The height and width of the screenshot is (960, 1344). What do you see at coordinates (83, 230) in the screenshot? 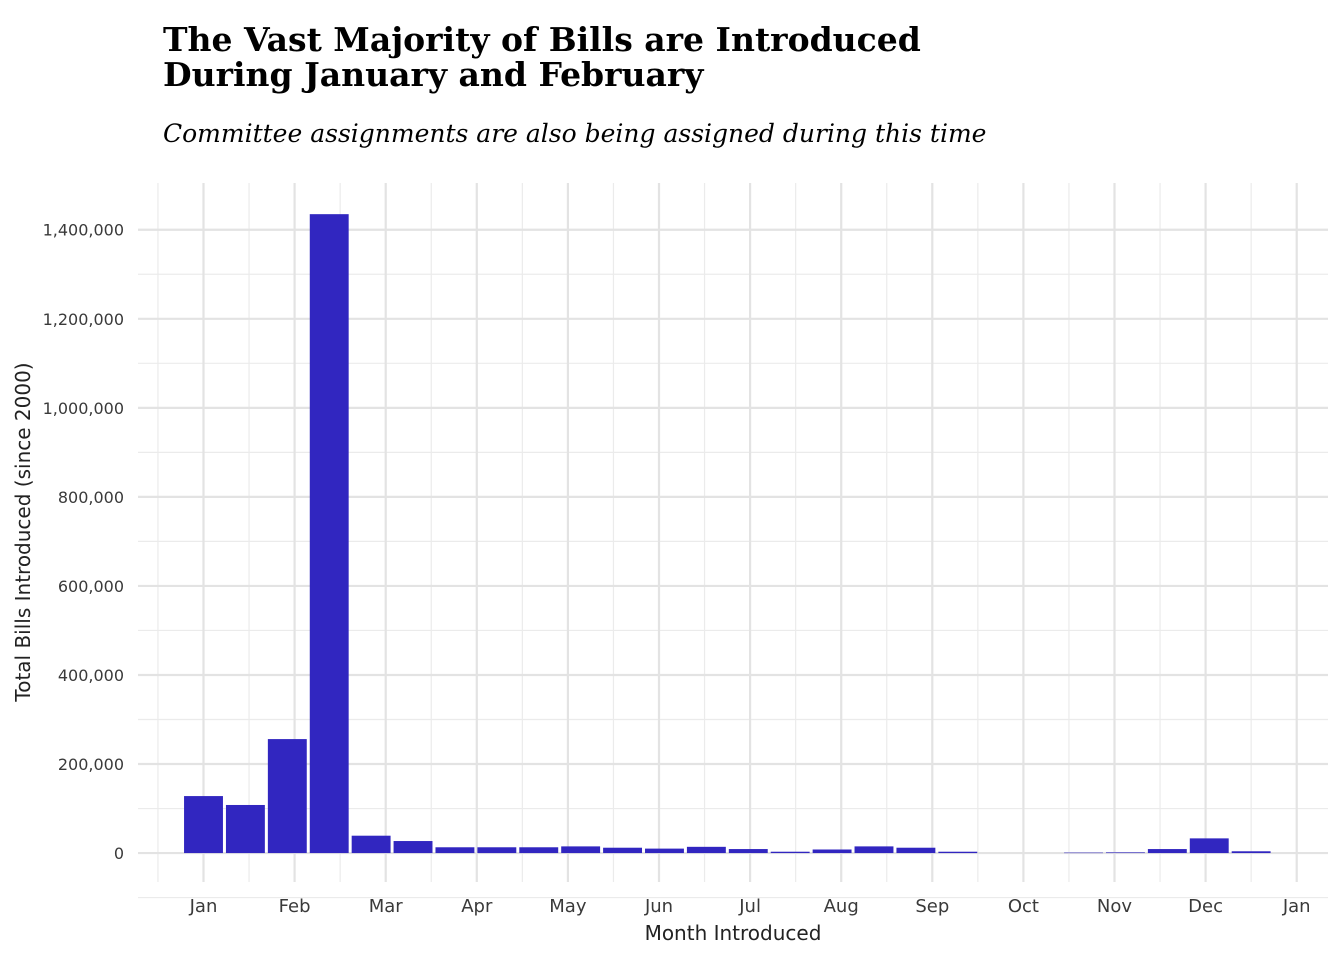
I see `y-tick-label: 1,400,000` at bounding box center [83, 230].